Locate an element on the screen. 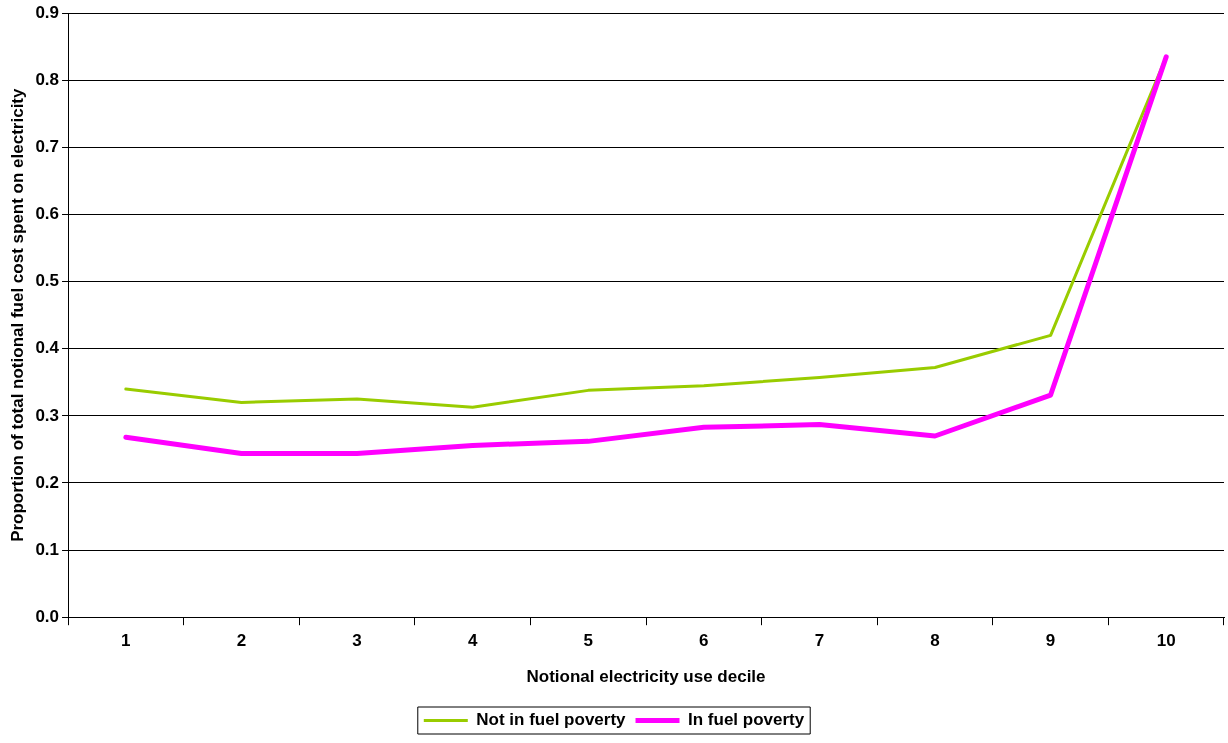 Image resolution: width=1228 pixels, height=743 pixels. x-tick-label: 8 is located at coordinates (935, 641).